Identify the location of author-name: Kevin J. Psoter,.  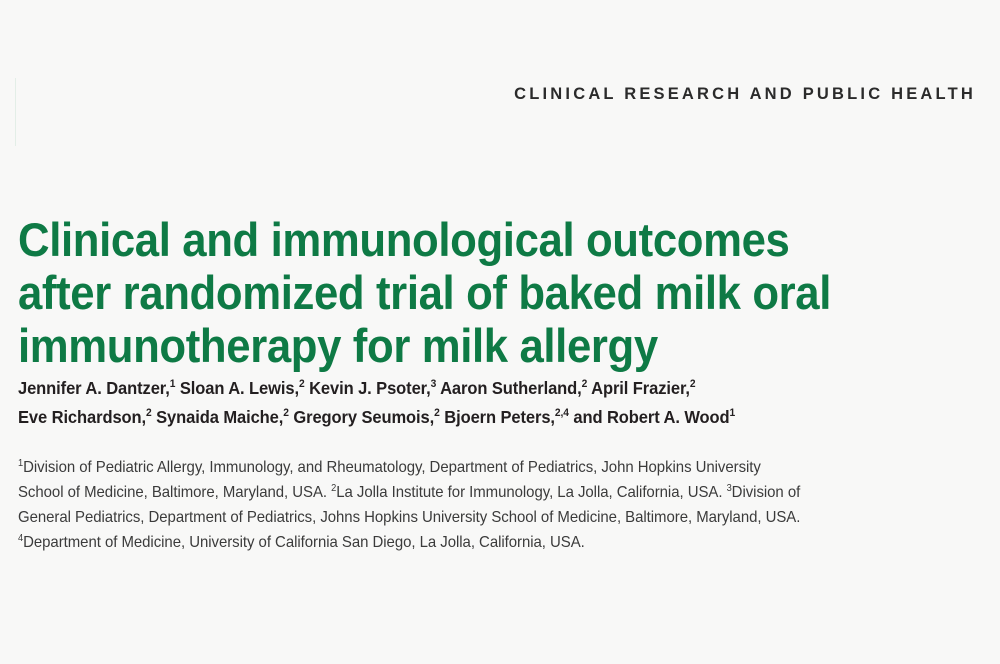
(367, 388).